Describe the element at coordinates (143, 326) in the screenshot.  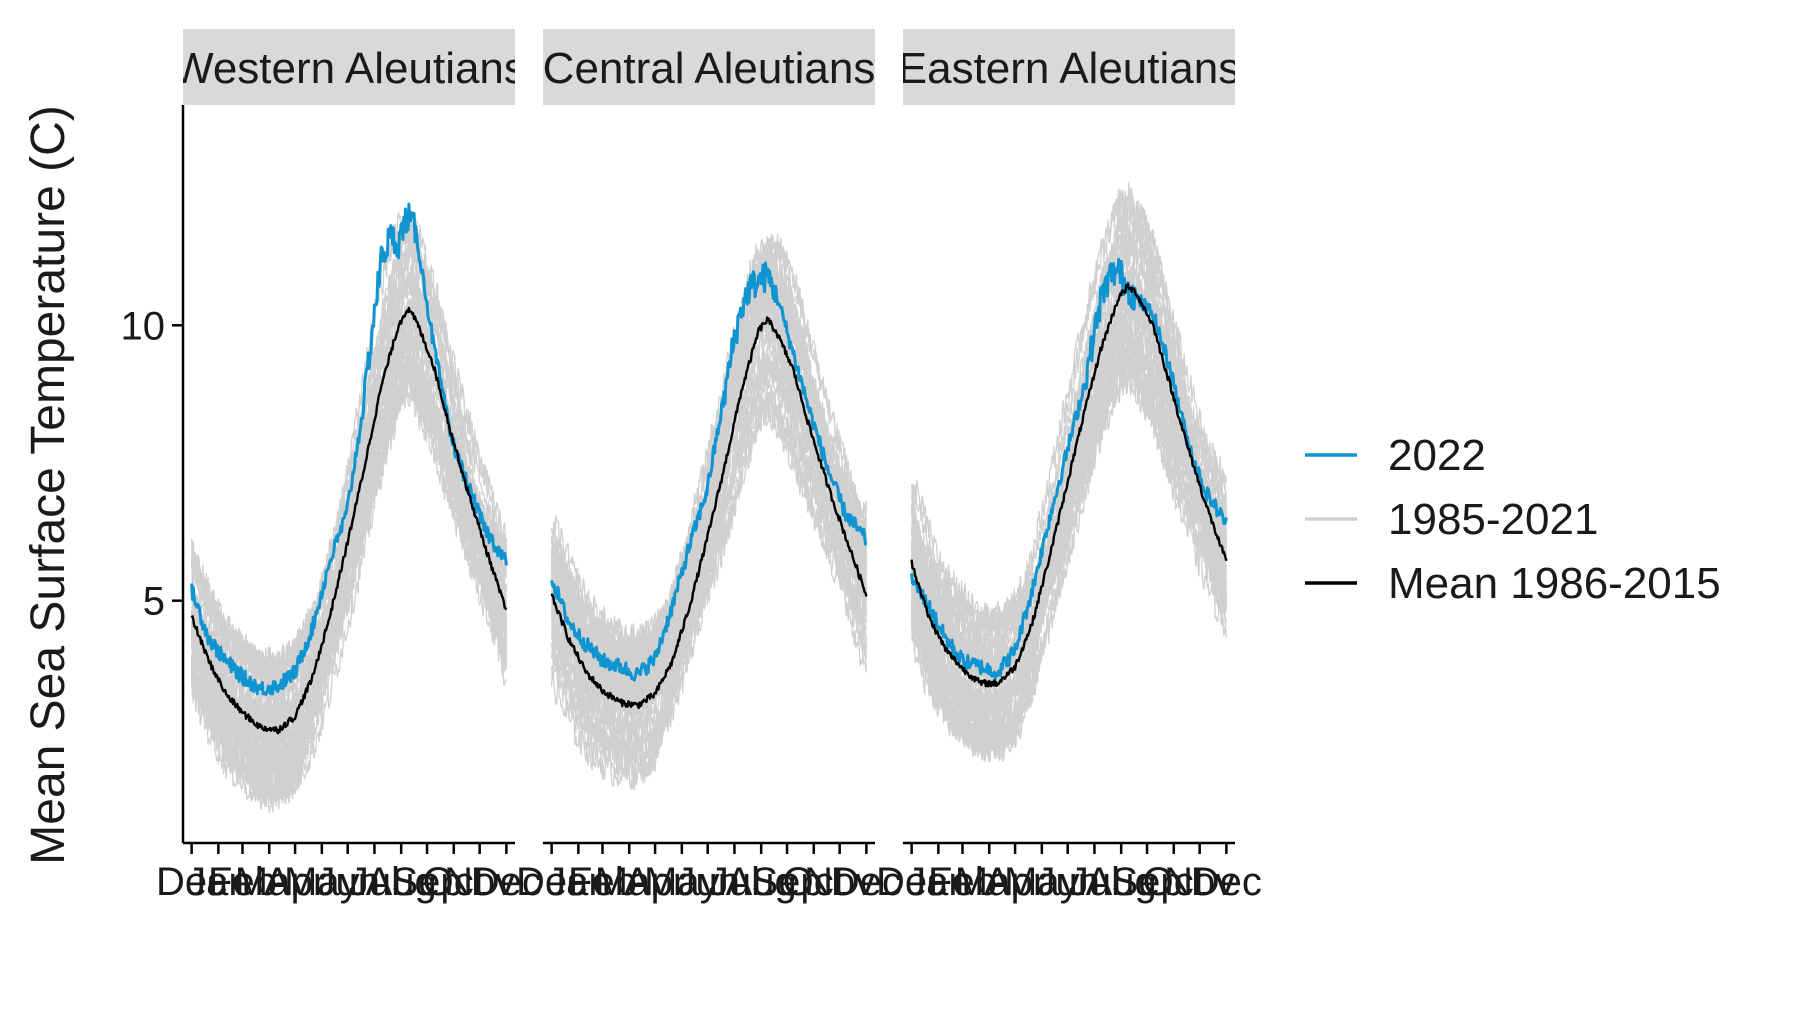
I see `y-tick-label: 10` at that location.